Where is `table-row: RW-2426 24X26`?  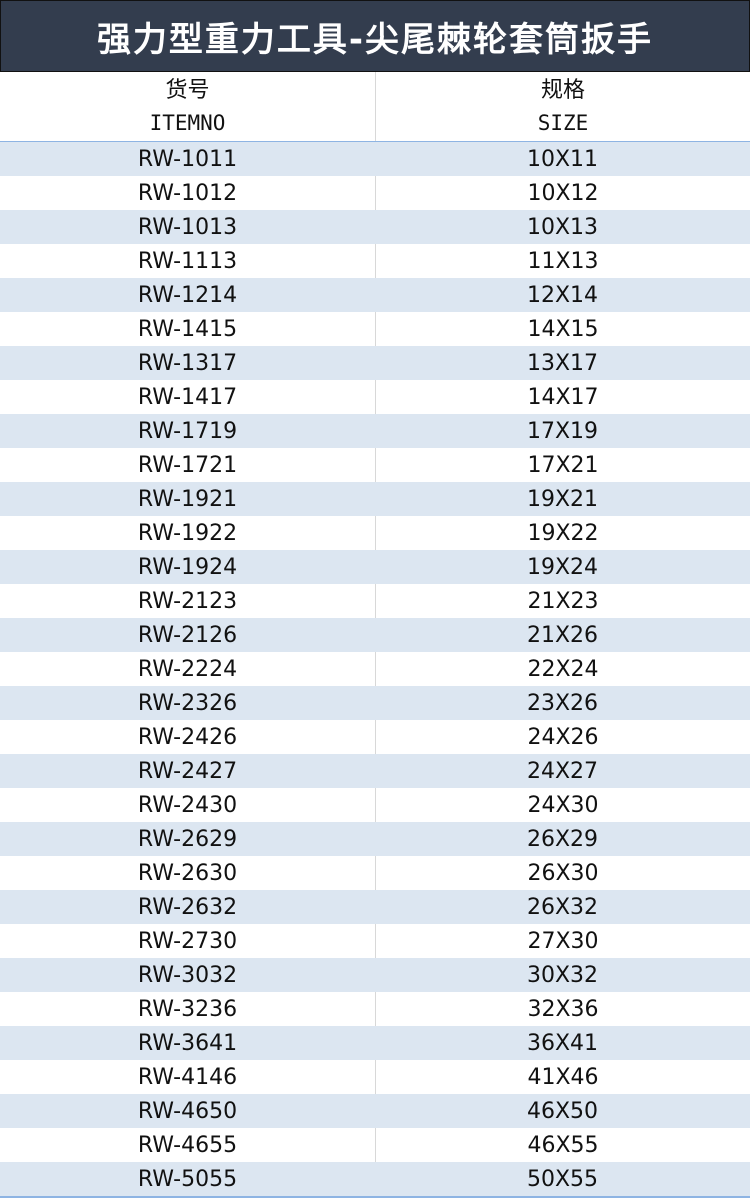
table-row: RW-2426 24X26 is located at coordinates (375, 737).